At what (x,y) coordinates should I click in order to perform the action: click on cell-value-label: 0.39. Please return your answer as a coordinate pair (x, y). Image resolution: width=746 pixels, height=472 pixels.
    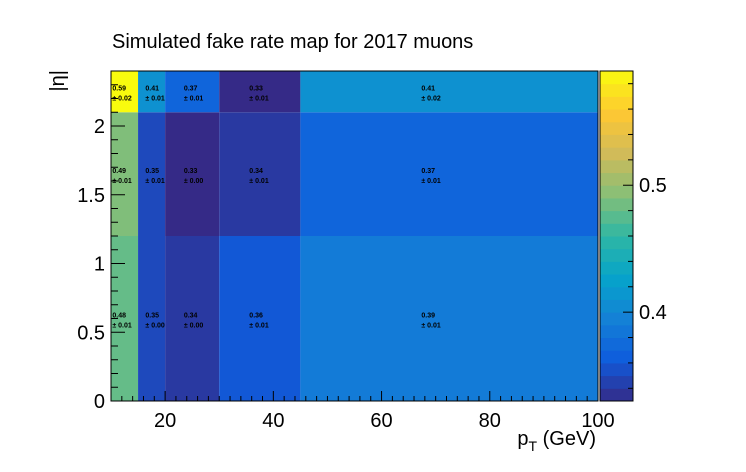
    Looking at the image, I should click on (428, 316).